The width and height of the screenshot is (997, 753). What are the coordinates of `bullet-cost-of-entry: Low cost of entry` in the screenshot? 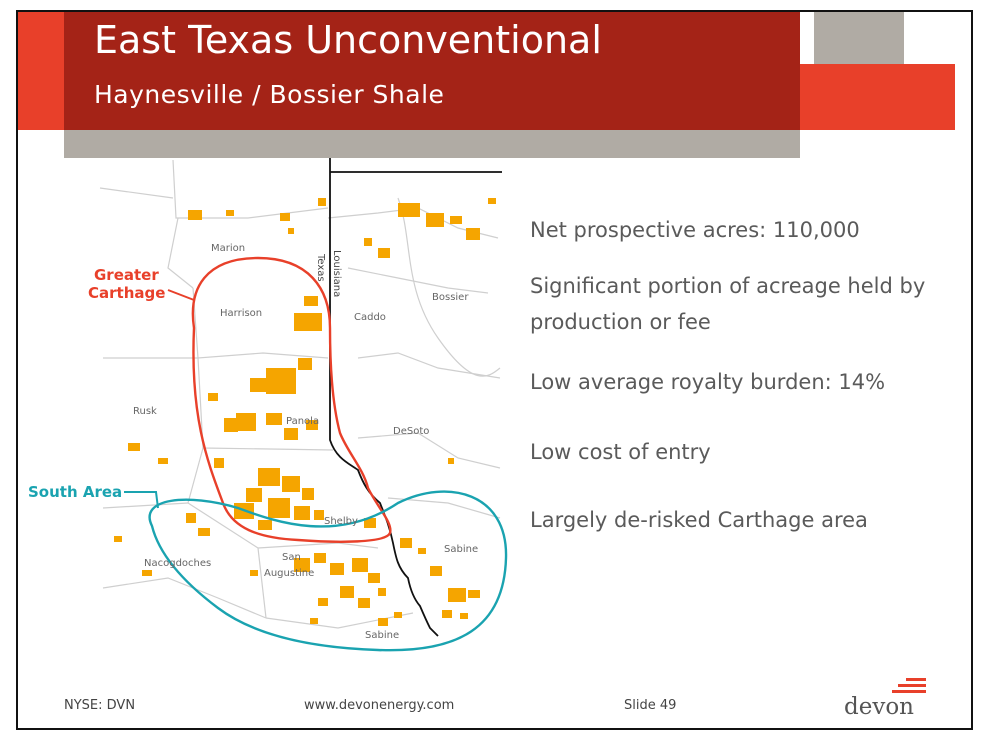 It's located at (620, 452).